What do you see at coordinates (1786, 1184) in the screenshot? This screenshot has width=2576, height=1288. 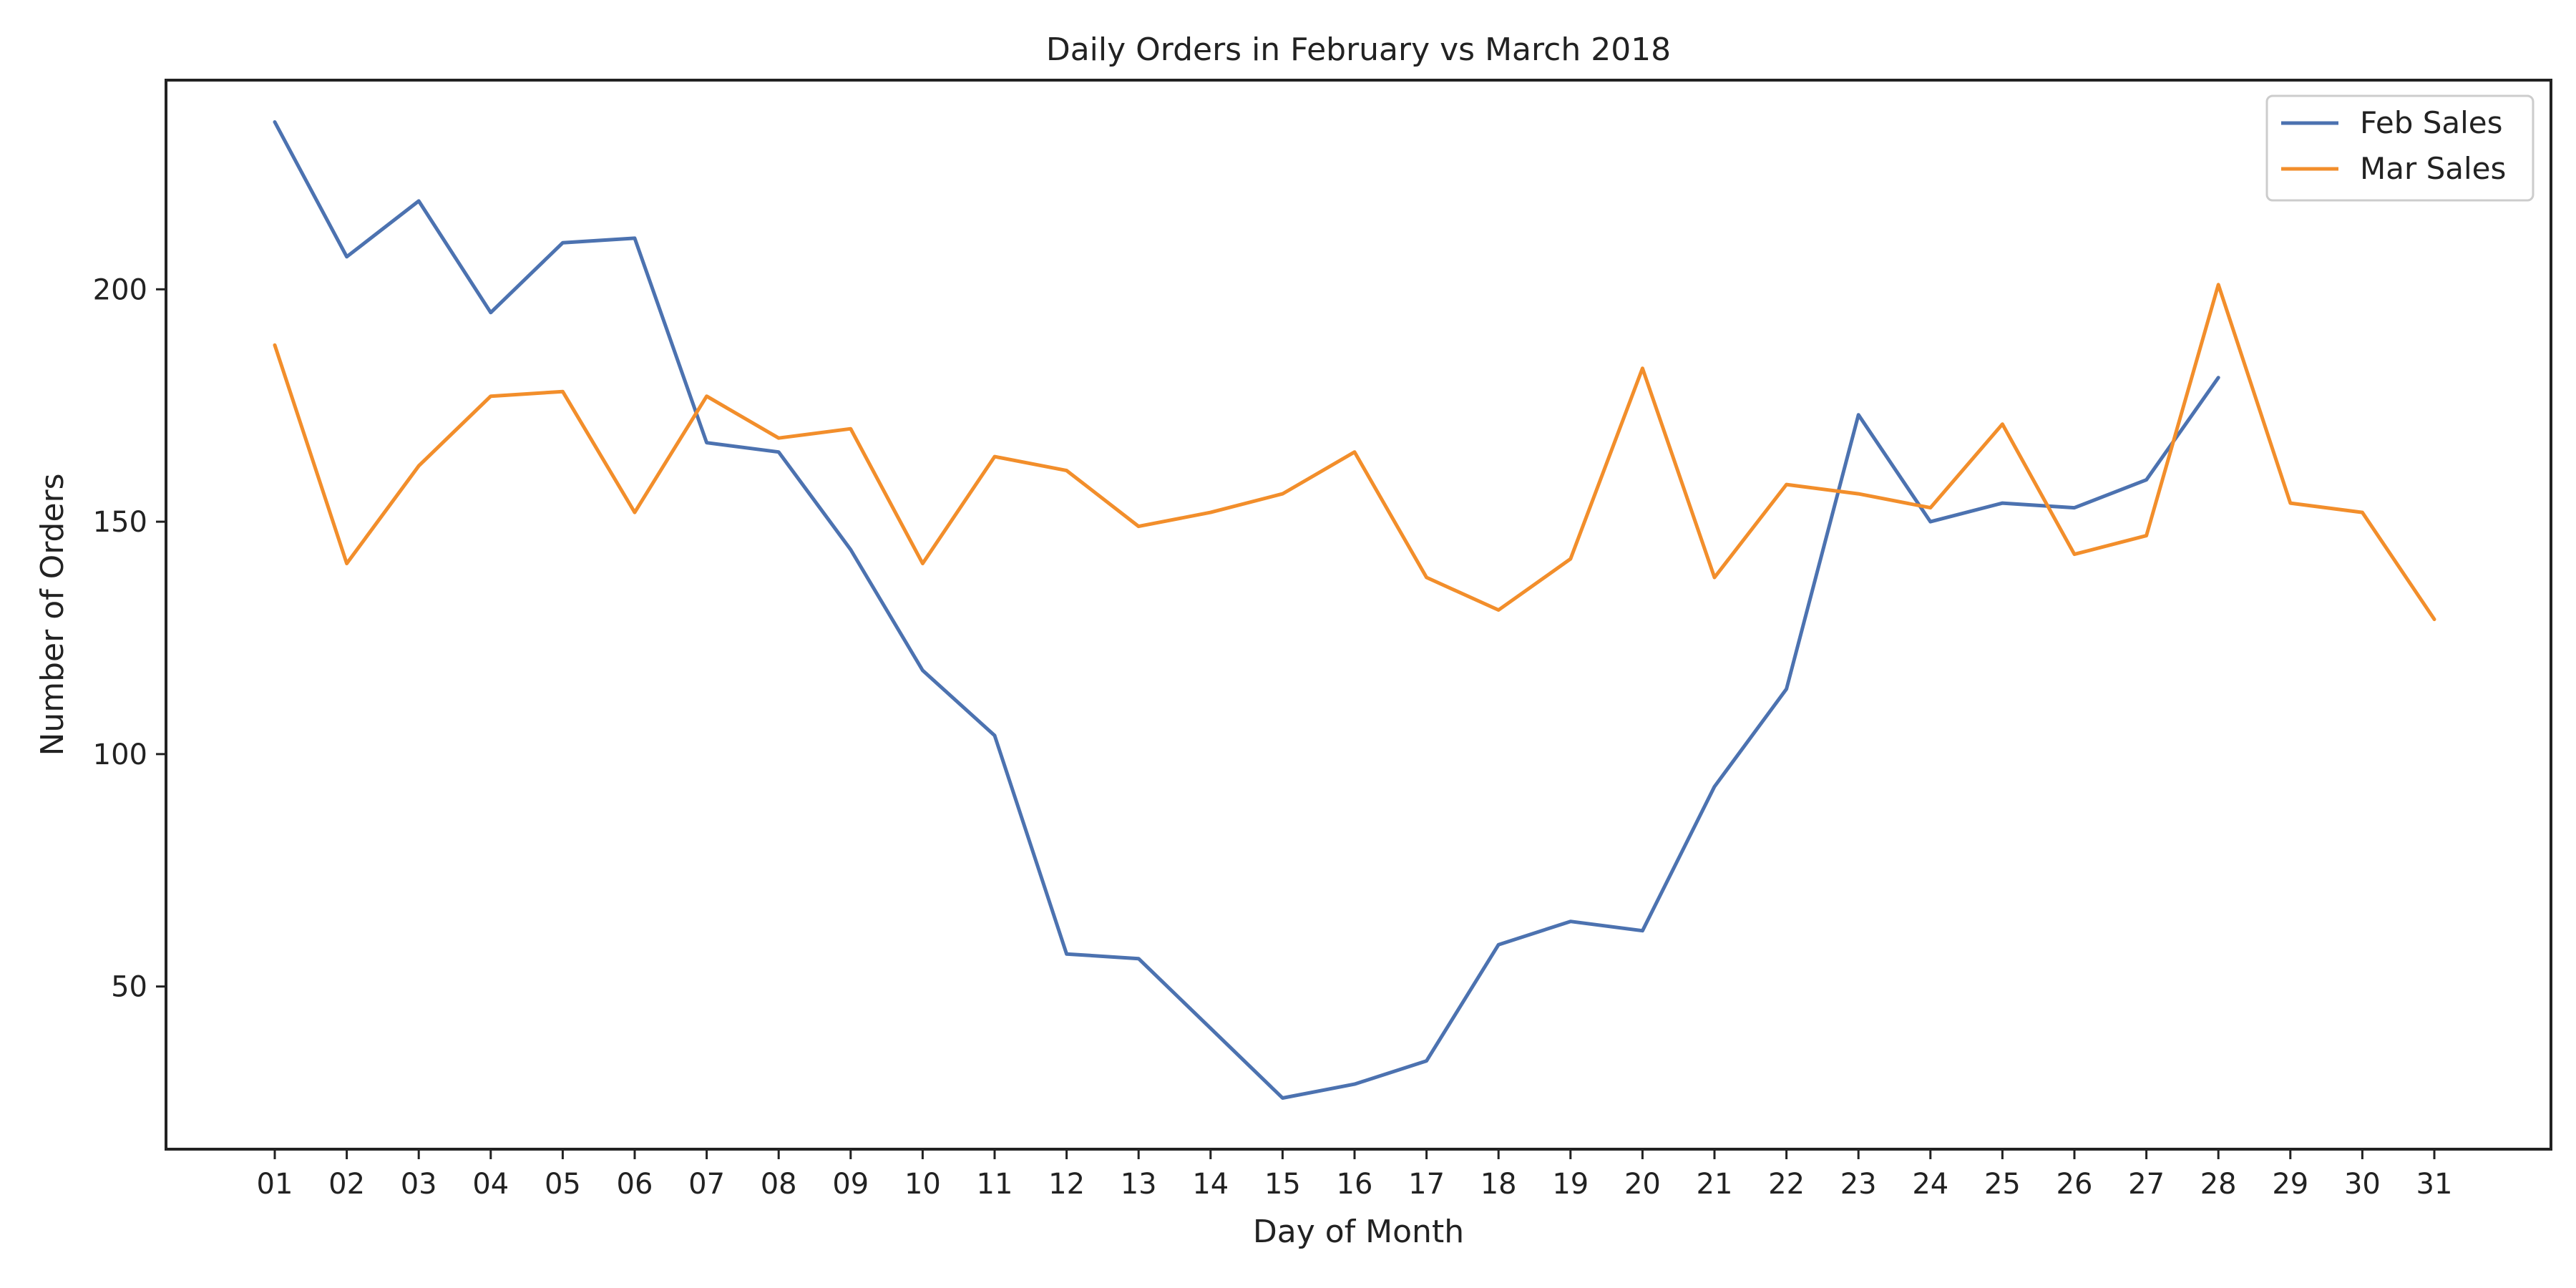 I see `x-tick-label: 22` at bounding box center [1786, 1184].